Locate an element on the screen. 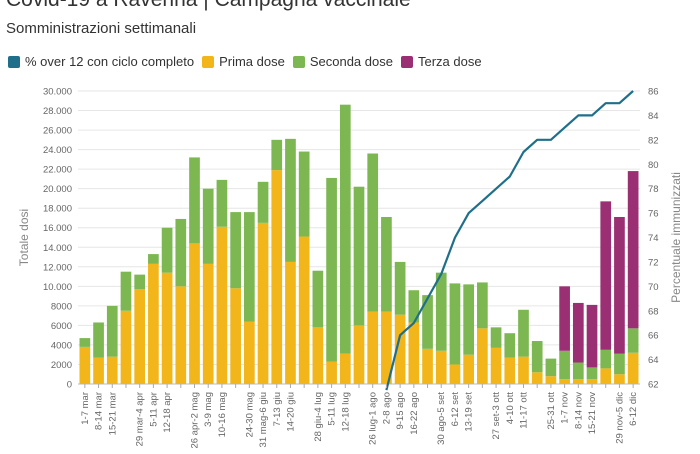 This screenshot has height=454, width=700. legend-item-line: % over 12 con ciclo completo is located at coordinates (101, 61).